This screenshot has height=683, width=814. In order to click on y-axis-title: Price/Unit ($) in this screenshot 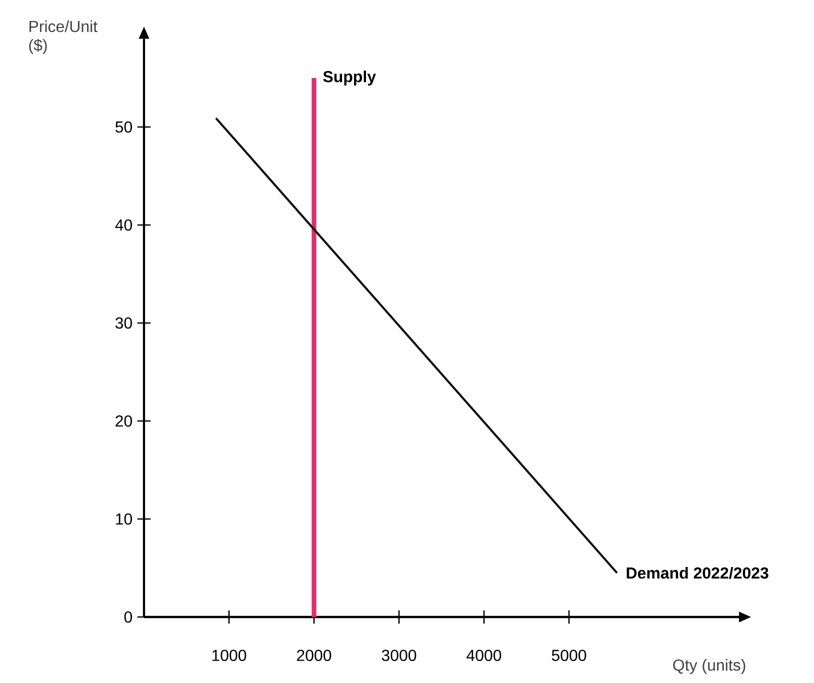, I will do `click(63, 37)`.